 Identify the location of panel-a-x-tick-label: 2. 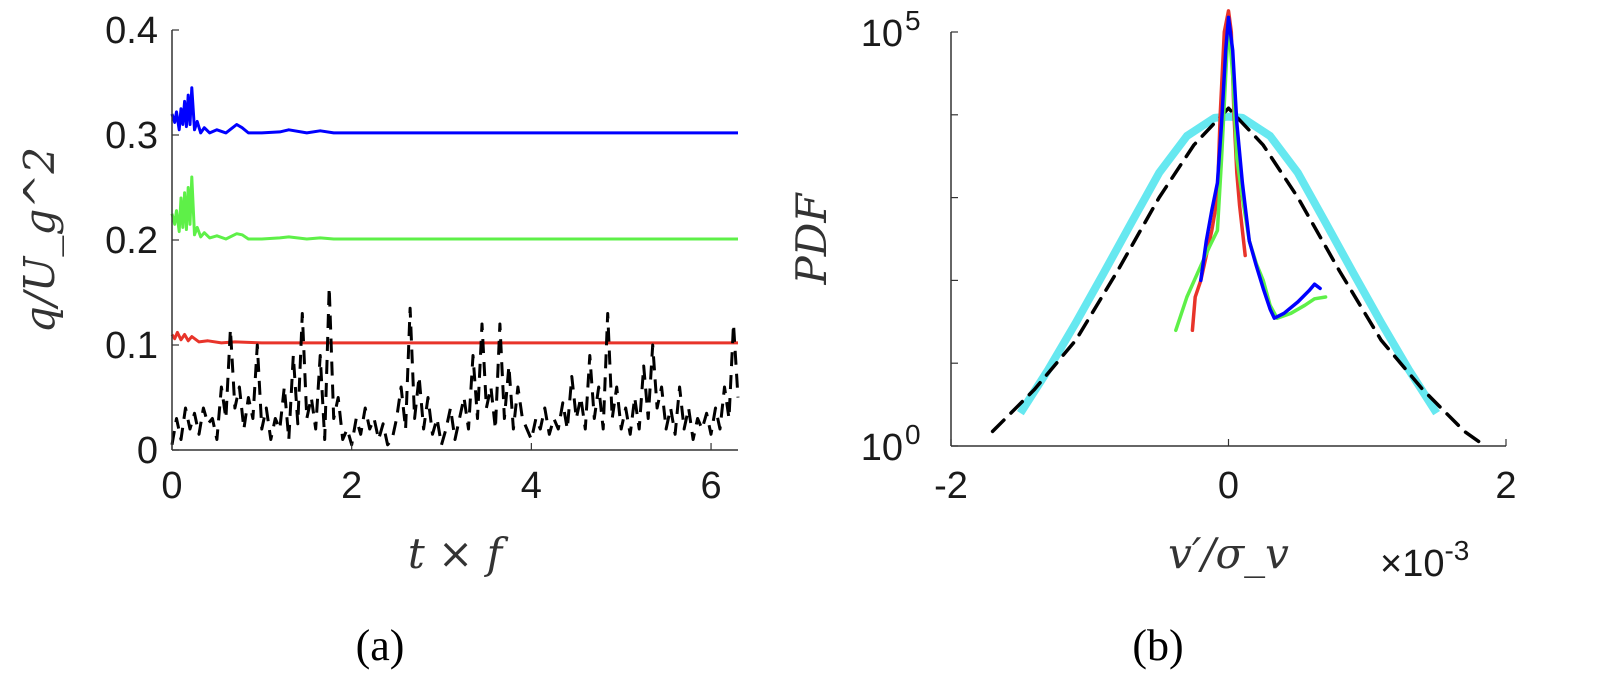
(351, 486).